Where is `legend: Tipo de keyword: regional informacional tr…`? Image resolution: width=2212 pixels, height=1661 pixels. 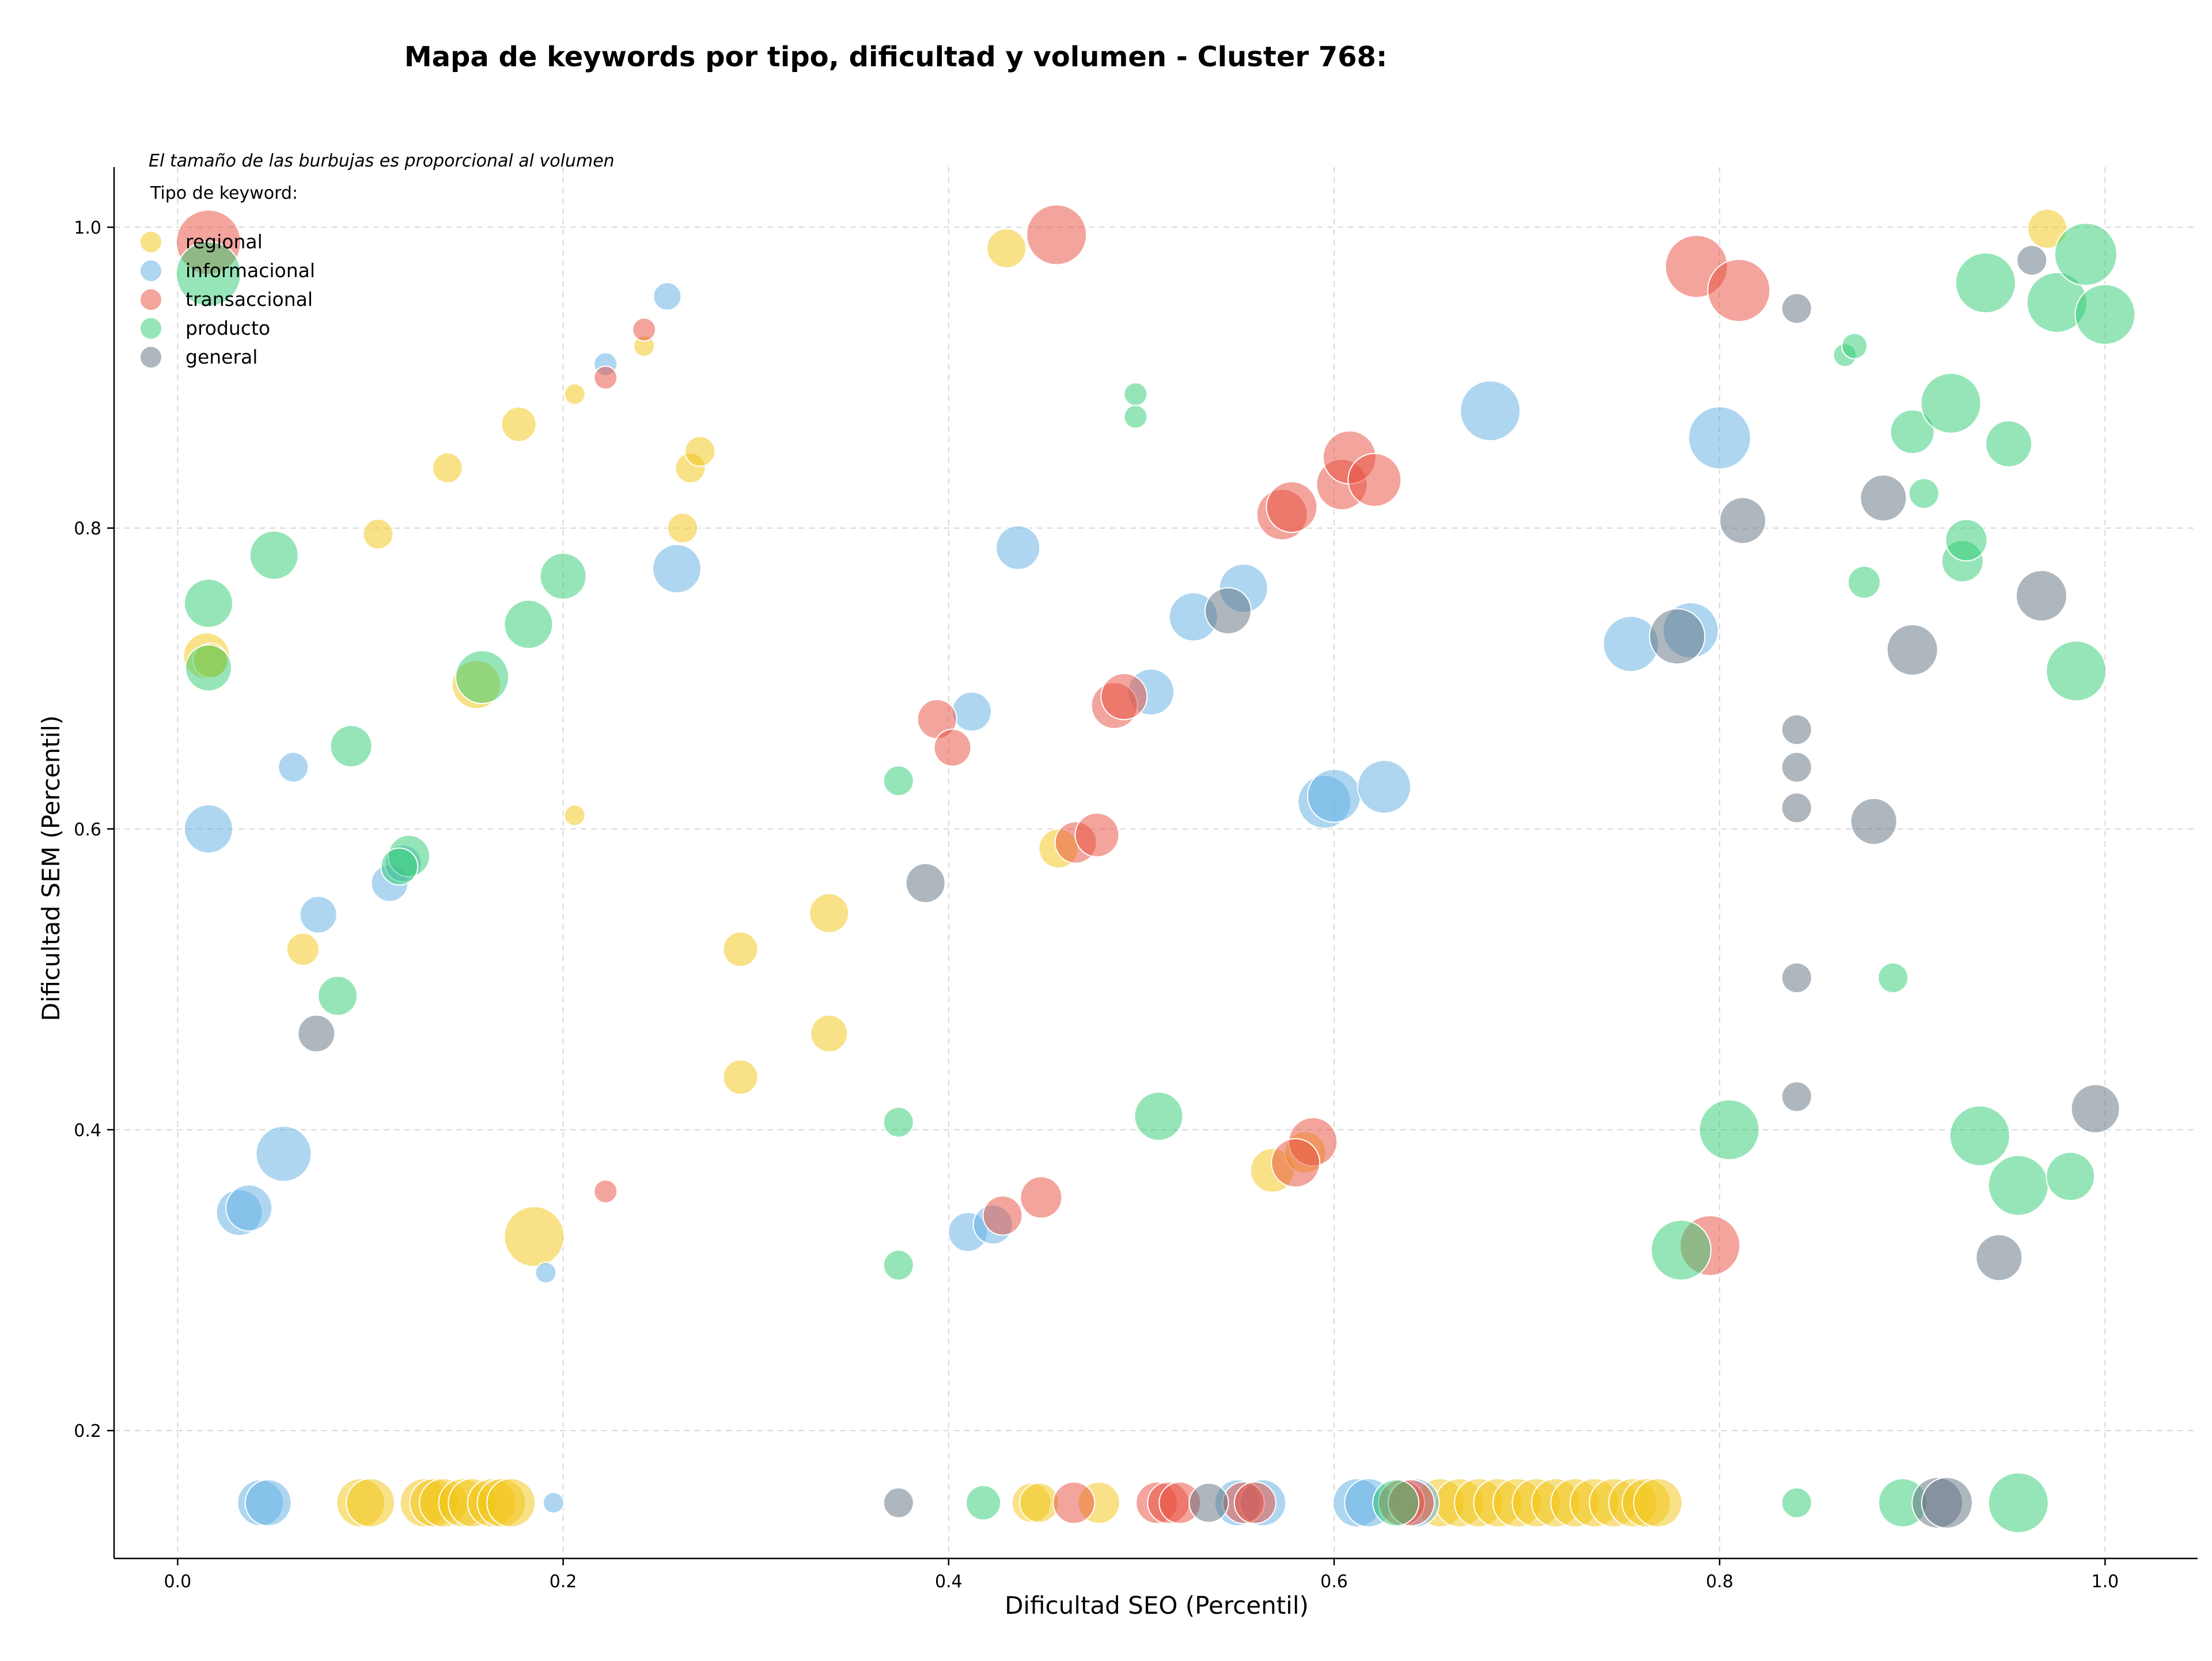 legend: Tipo de keyword: regional informacional tr… is located at coordinates (227, 276).